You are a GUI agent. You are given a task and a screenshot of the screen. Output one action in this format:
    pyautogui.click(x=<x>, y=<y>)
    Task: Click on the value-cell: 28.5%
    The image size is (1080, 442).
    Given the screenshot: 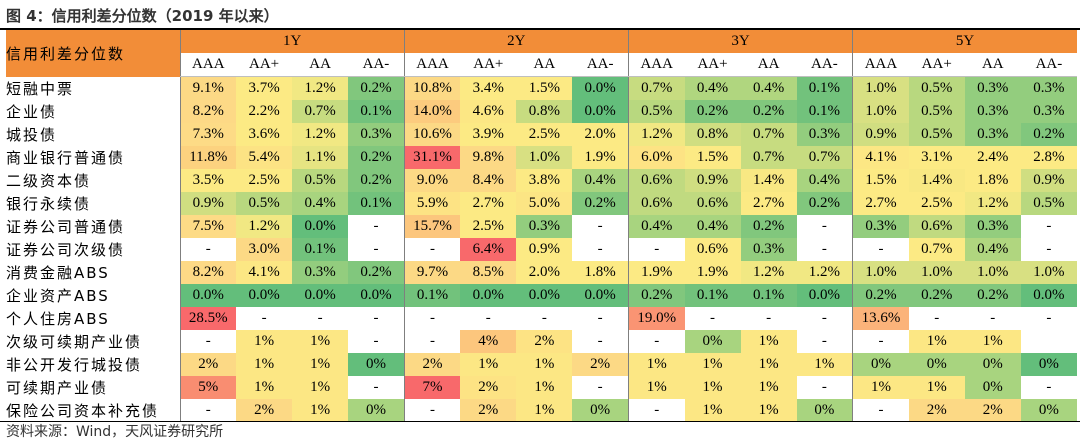 What is the action you would take?
    pyautogui.click(x=208, y=318)
    